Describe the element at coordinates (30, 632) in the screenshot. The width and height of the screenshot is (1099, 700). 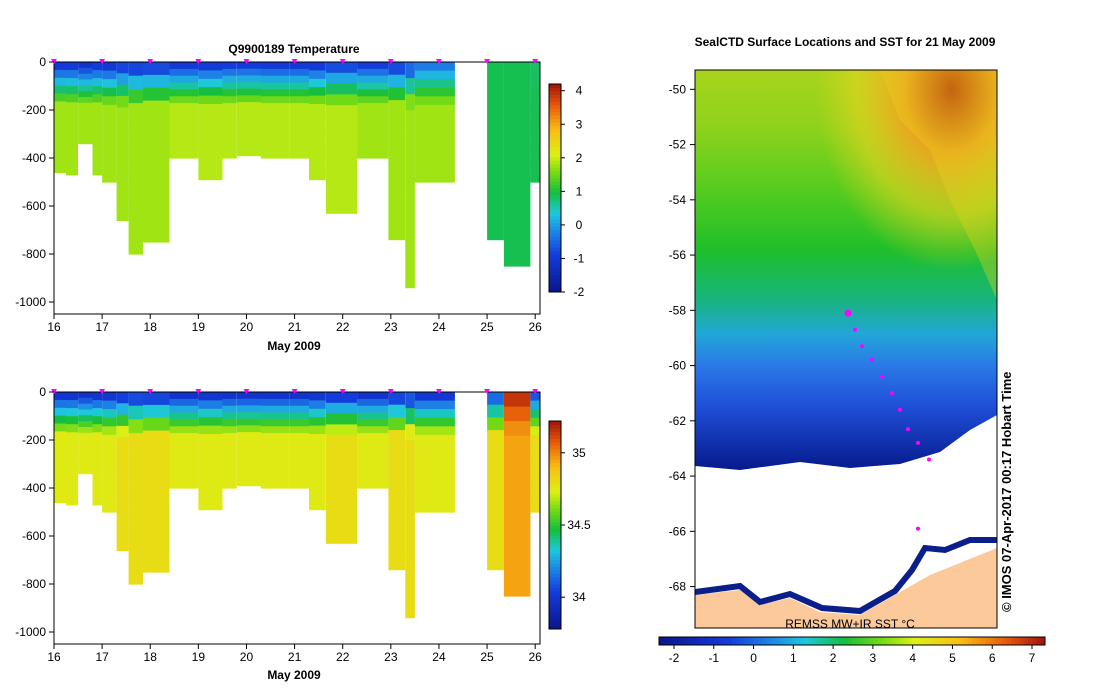
I see `y-tick-label: -1000` at that location.